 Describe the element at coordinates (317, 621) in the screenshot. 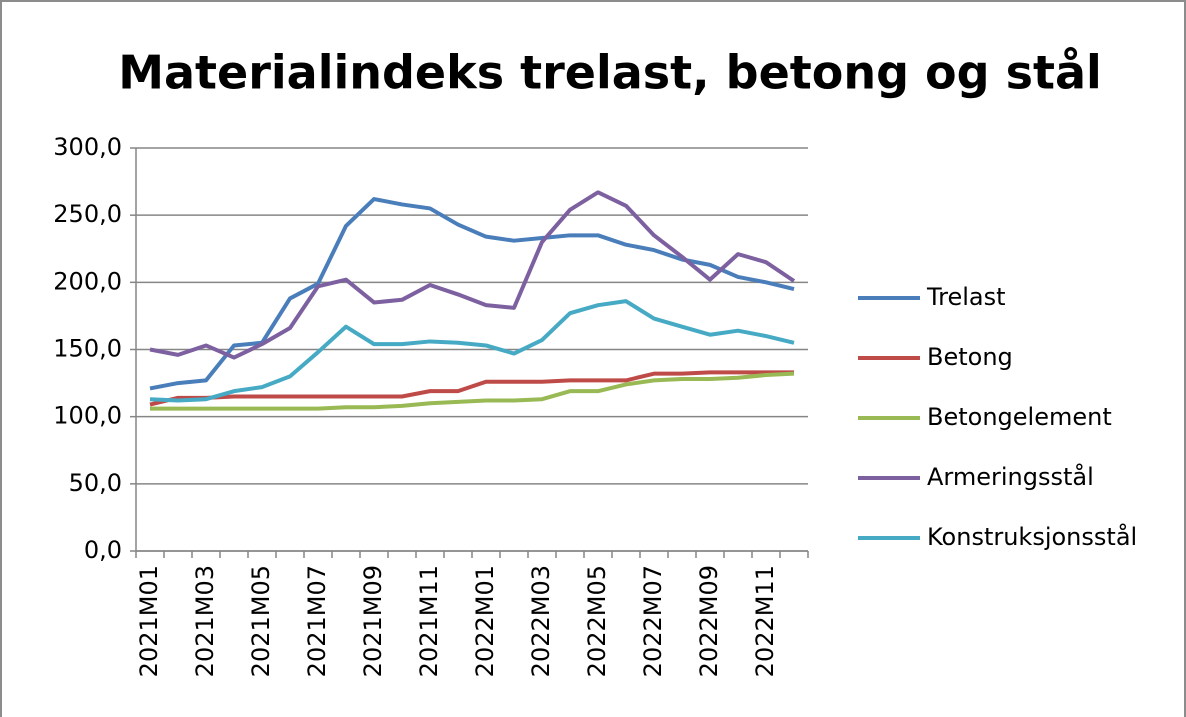

I see `x-tick-label: 2021M07` at that location.